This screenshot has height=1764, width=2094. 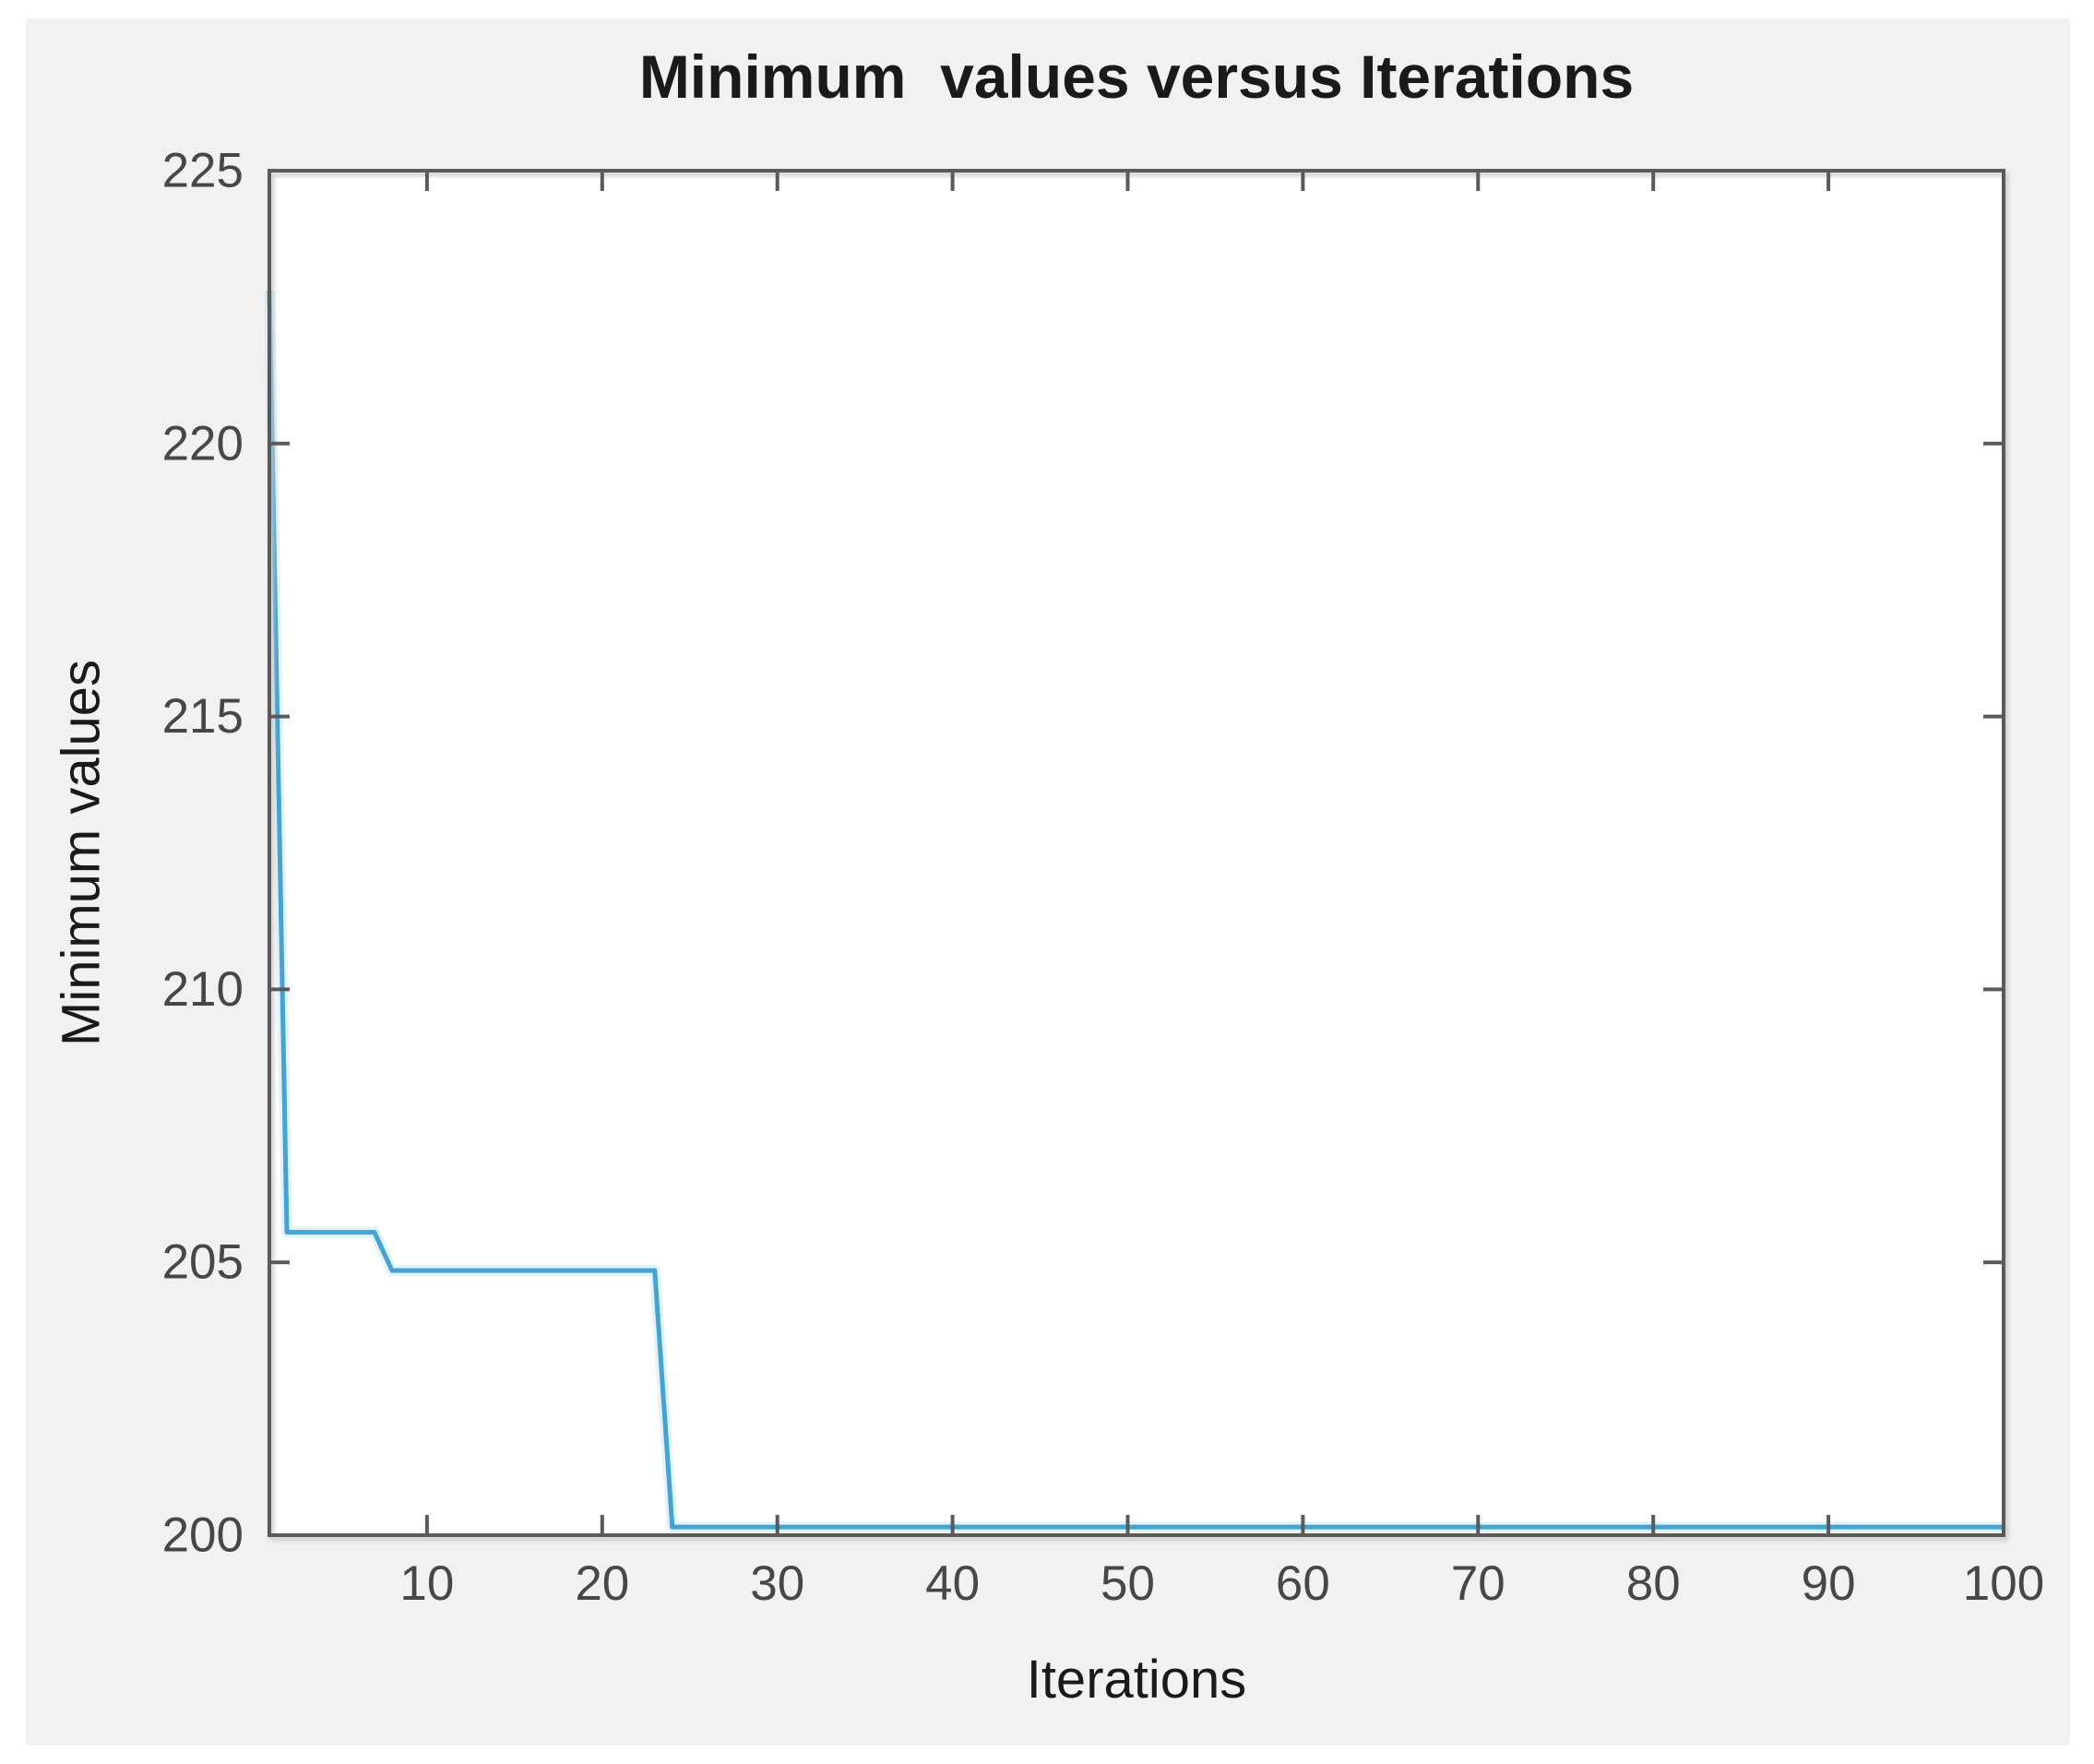 I want to click on y-axis-label: Minimum values, so click(x=82, y=853).